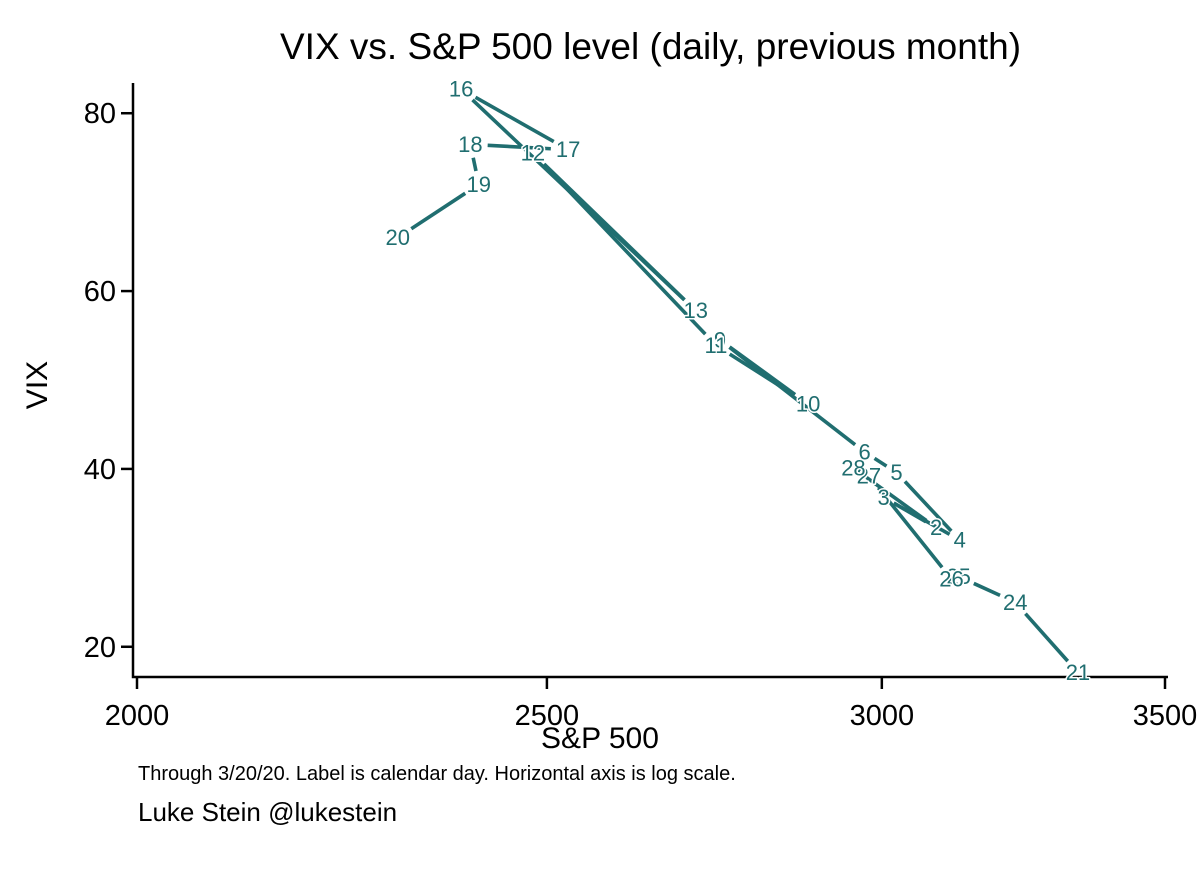  I want to click on y-tick-label: 40, so click(100, 470).